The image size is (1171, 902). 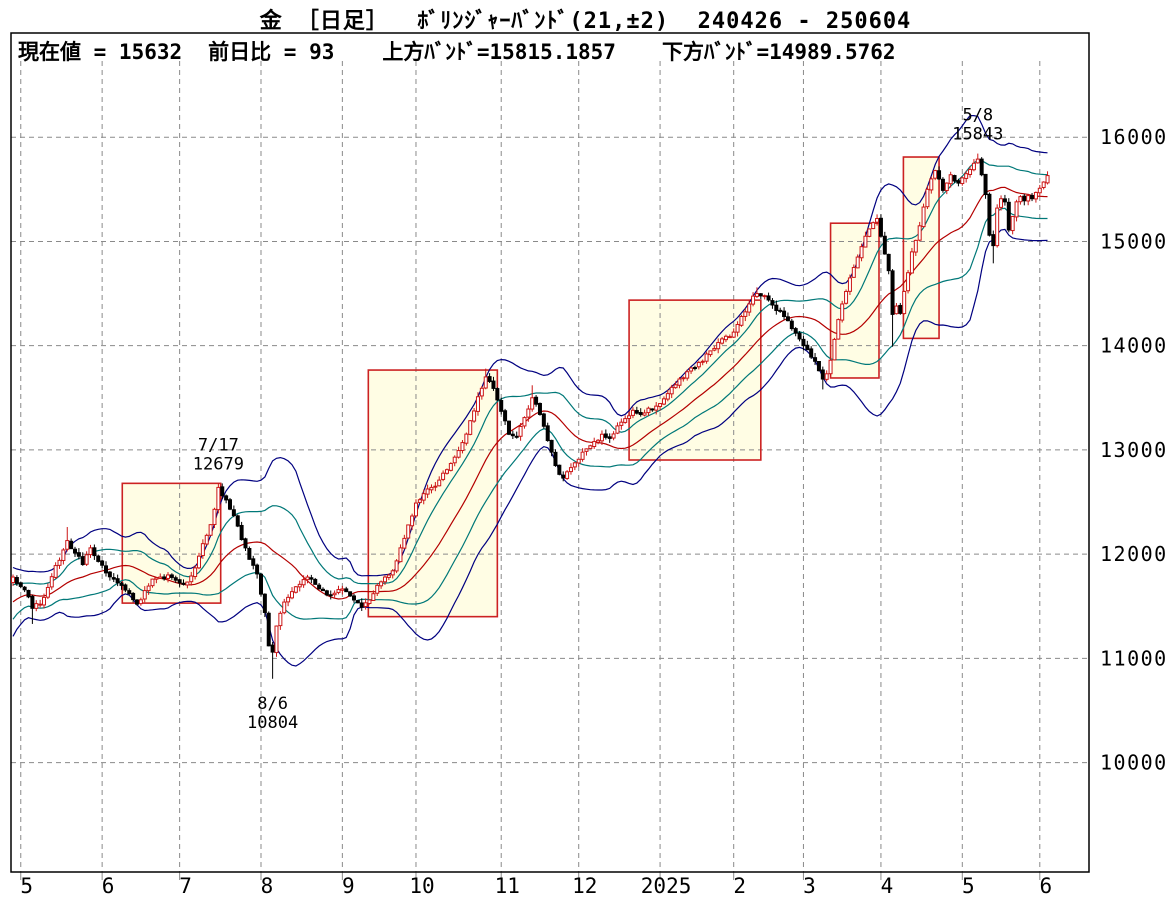 What do you see at coordinates (348, 886) in the screenshot?
I see `x-axis-label: 9` at bounding box center [348, 886].